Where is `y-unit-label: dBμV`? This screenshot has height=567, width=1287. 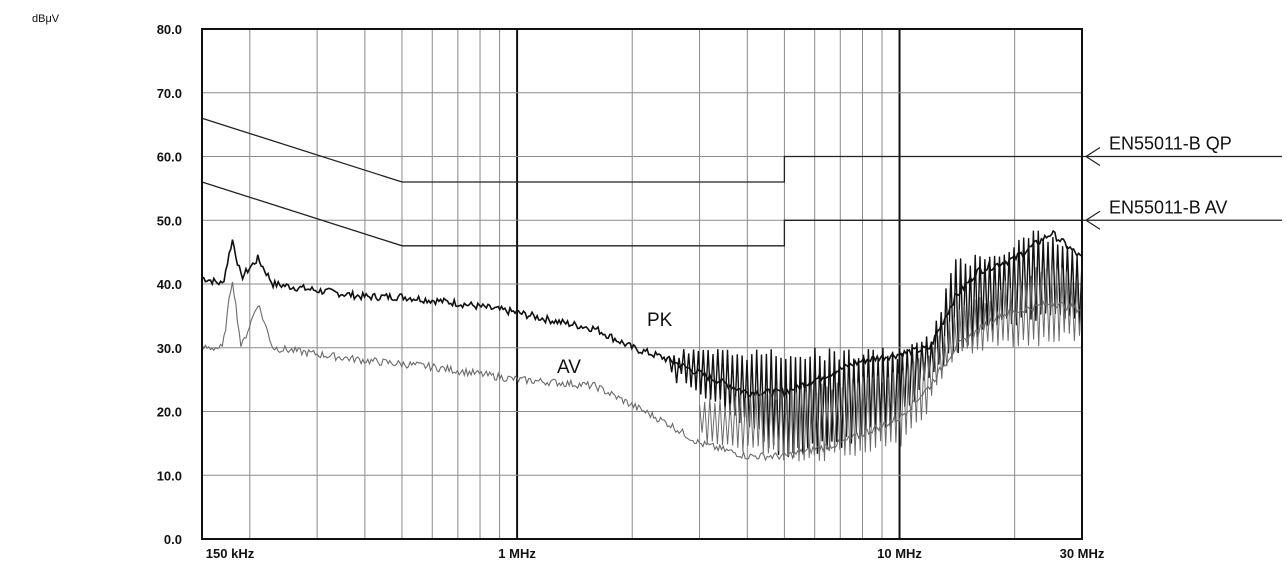 y-unit-label: dBμV is located at coordinates (46, 19).